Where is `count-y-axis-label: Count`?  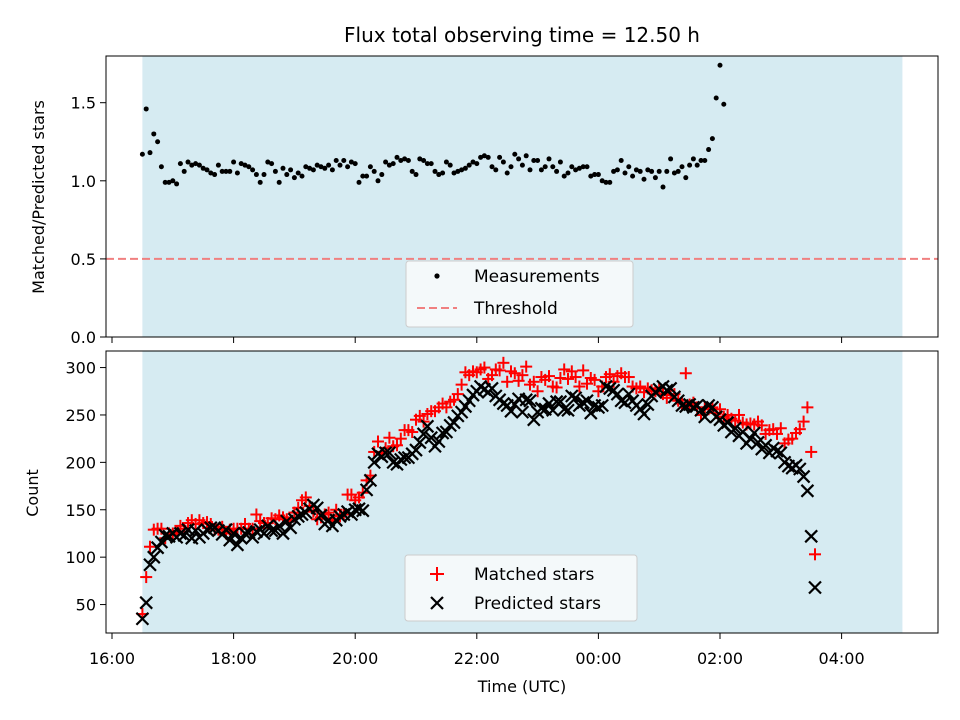 count-y-axis-label: Count is located at coordinates (32, 493).